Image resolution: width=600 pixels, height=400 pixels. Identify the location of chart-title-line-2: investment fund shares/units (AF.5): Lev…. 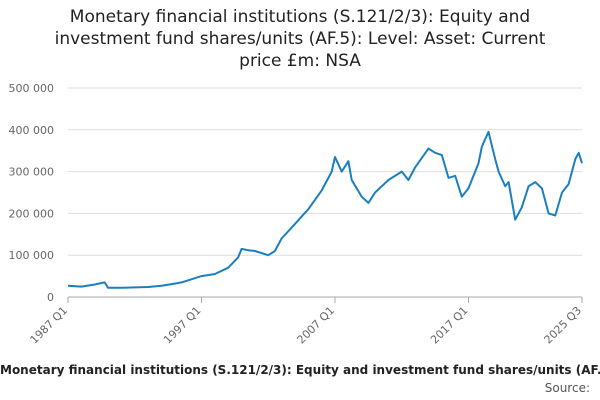
(300, 39).